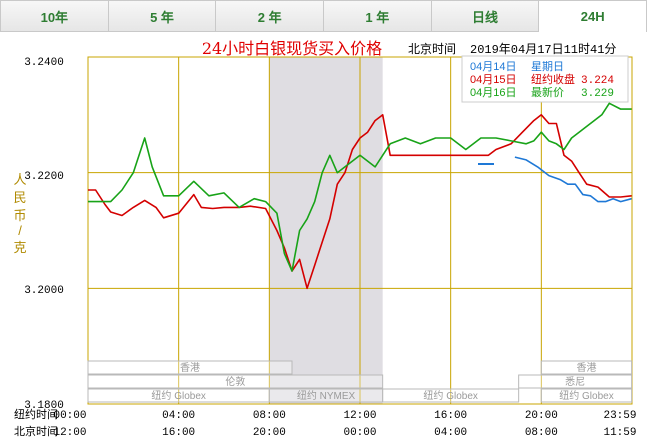 The image size is (647, 440). I want to click on y-axis-title-char-4: 克, so click(19, 247).